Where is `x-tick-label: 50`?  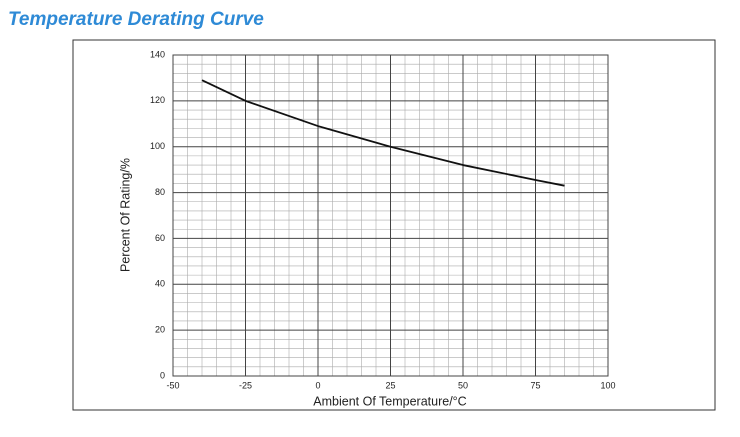 x-tick-label: 50 is located at coordinates (463, 385).